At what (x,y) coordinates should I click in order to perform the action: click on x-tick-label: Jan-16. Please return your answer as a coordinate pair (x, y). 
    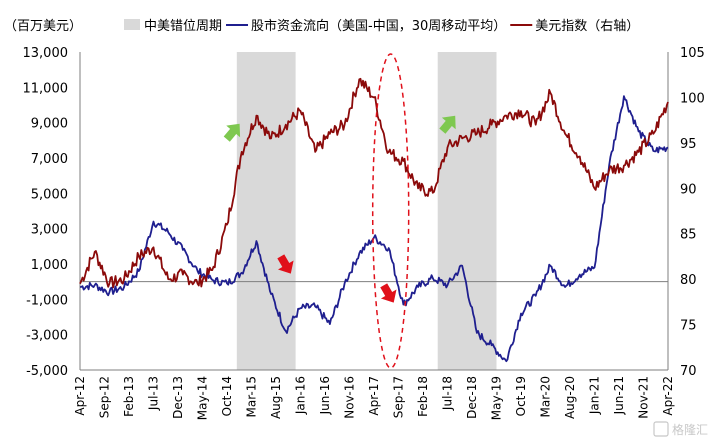
    Looking at the image, I should click on (301, 395).